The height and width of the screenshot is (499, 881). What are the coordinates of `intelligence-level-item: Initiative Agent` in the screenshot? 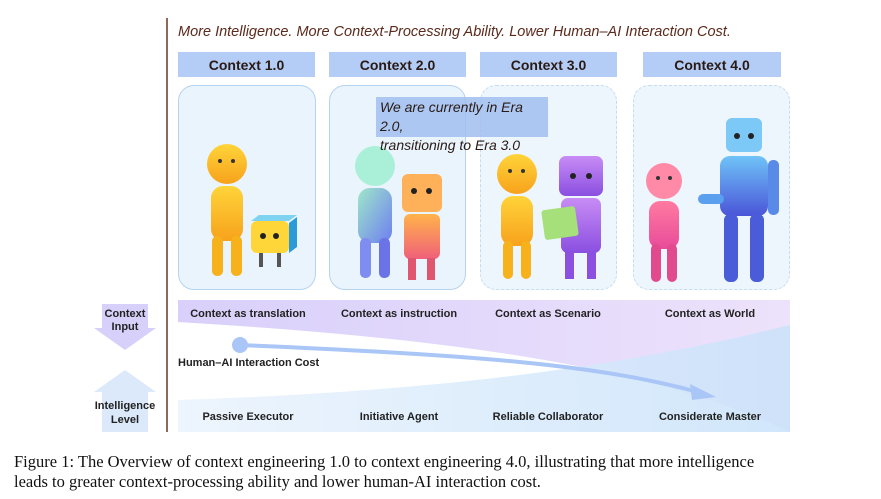 It's located at (399, 417).